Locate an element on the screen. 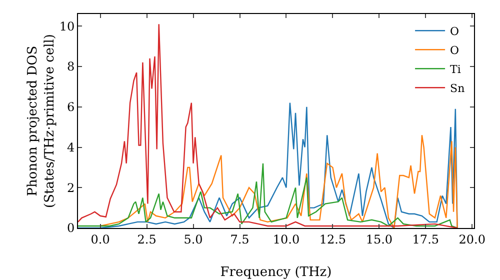  x-tick-label: 10.0 is located at coordinates (286, 239).